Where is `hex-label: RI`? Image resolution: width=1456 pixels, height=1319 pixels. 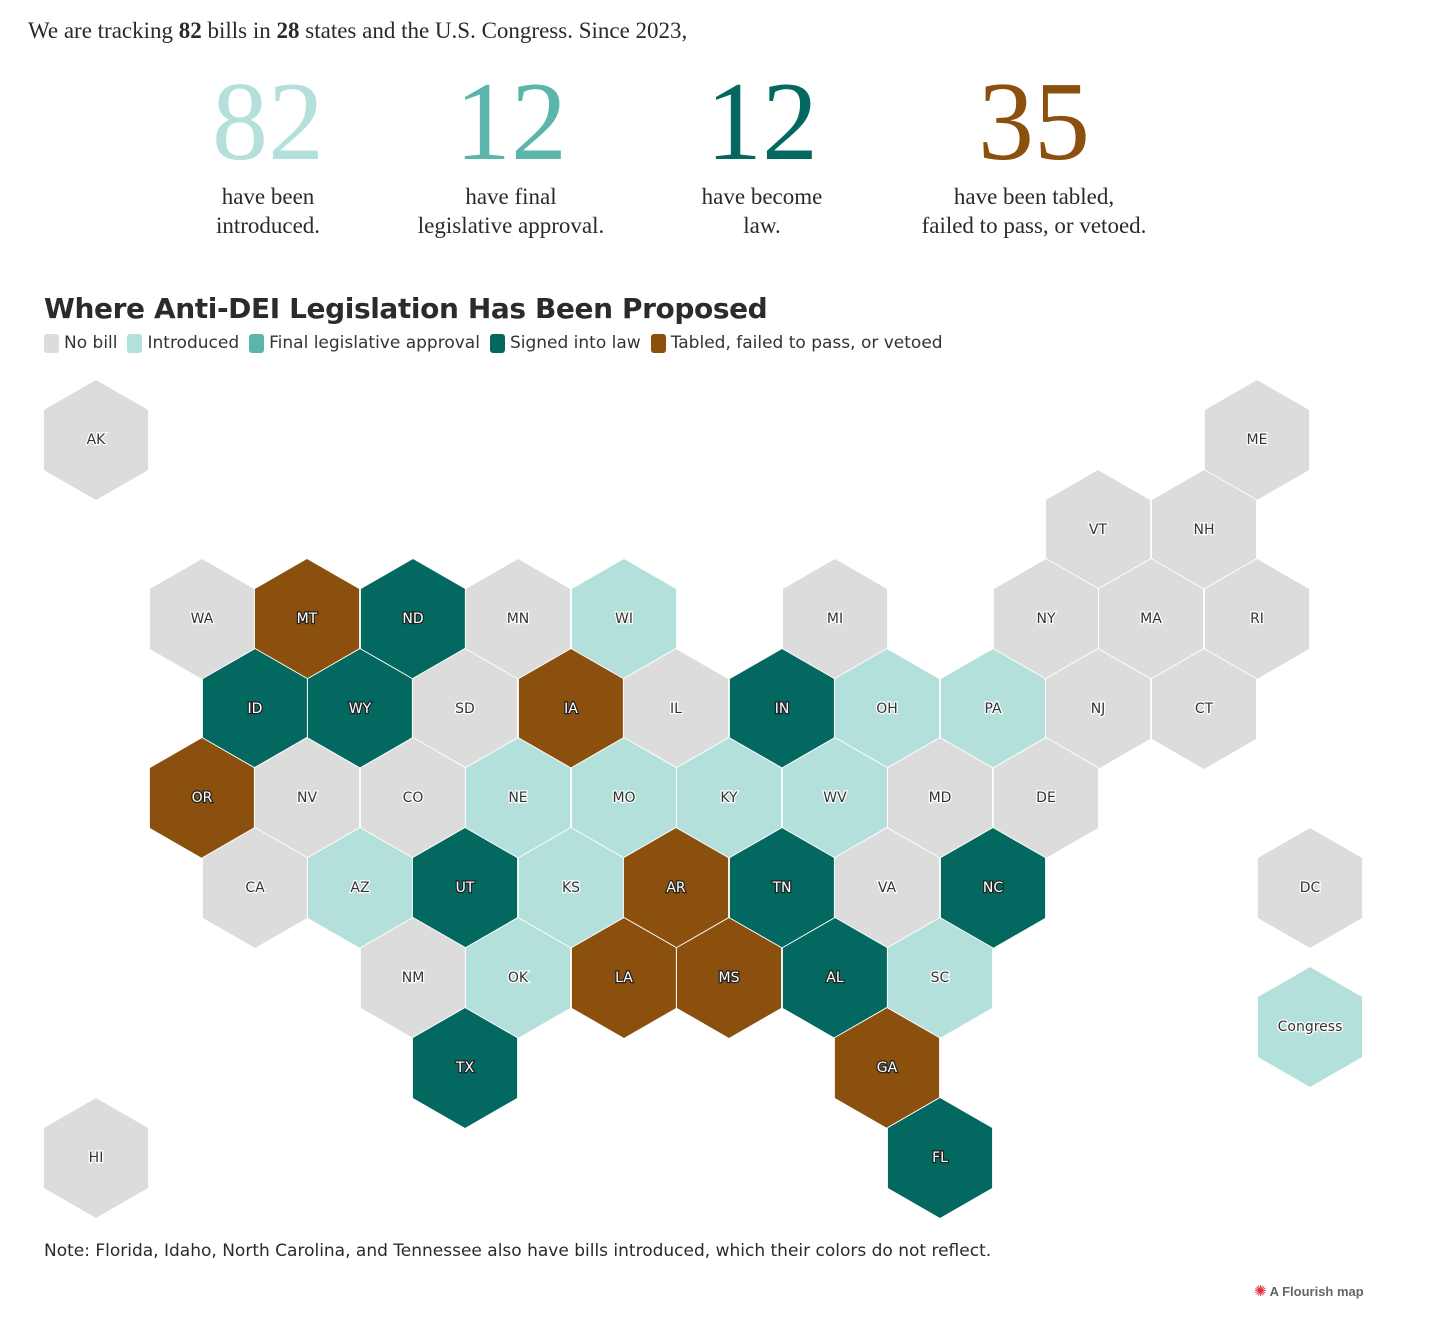
hex-label: RI is located at coordinates (1257, 619).